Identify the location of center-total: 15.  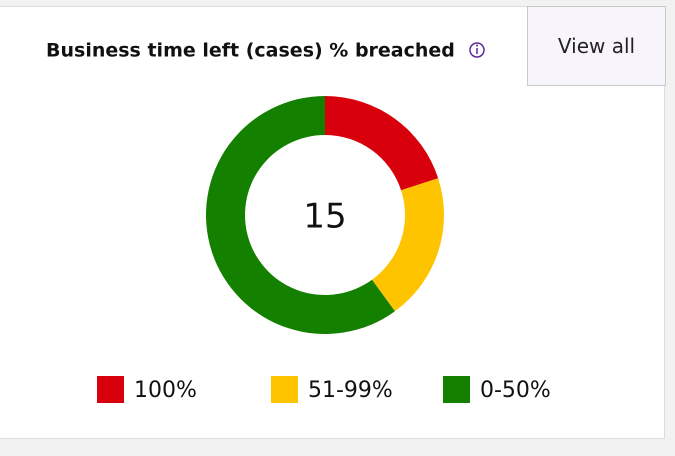
(324, 217).